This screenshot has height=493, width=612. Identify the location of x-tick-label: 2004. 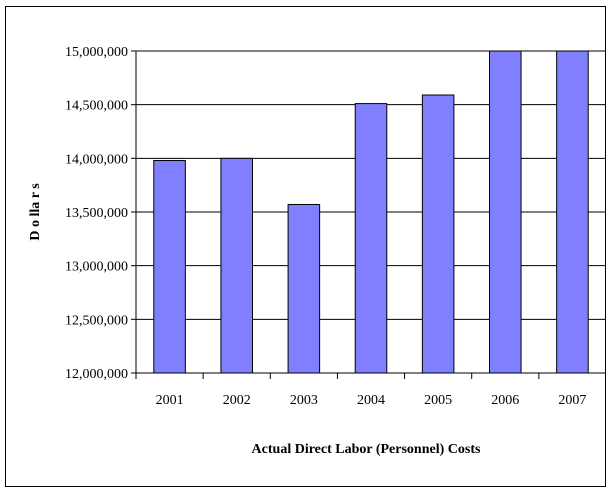
(371, 400).